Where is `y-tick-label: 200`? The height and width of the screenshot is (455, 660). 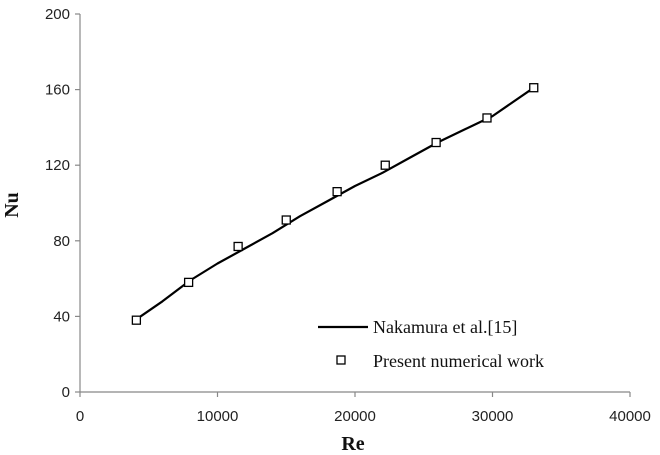 y-tick-label: 200 is located at coordinates (57, 14).